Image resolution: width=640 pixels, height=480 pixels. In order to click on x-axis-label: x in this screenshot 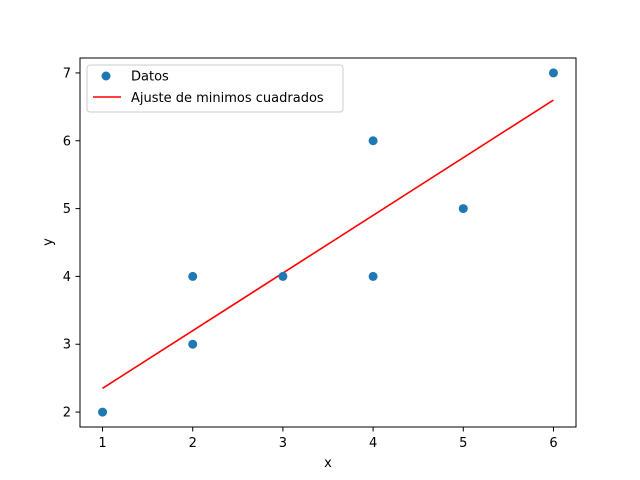, I will do `click(328, 463)`.